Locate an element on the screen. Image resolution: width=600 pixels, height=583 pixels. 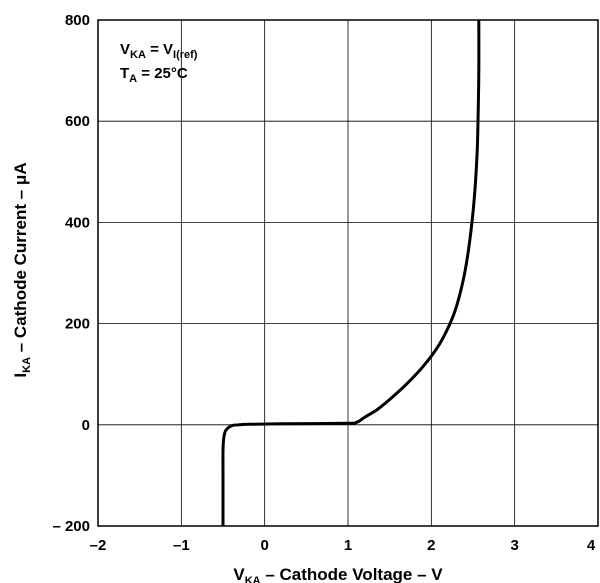
x-tick-labels: –2 –1 0 1 2 3 4 is located at coordinates (343, 545).